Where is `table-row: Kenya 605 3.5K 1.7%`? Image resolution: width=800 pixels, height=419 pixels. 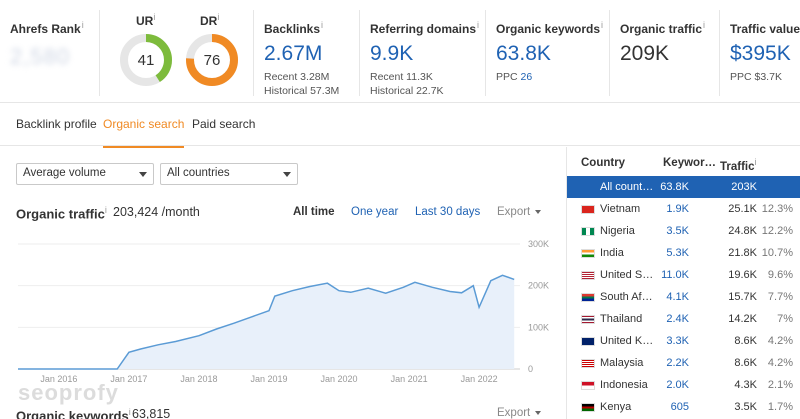
table-row: Kenya 605 3.5K 1.7% is located at coordinates (683, 407).